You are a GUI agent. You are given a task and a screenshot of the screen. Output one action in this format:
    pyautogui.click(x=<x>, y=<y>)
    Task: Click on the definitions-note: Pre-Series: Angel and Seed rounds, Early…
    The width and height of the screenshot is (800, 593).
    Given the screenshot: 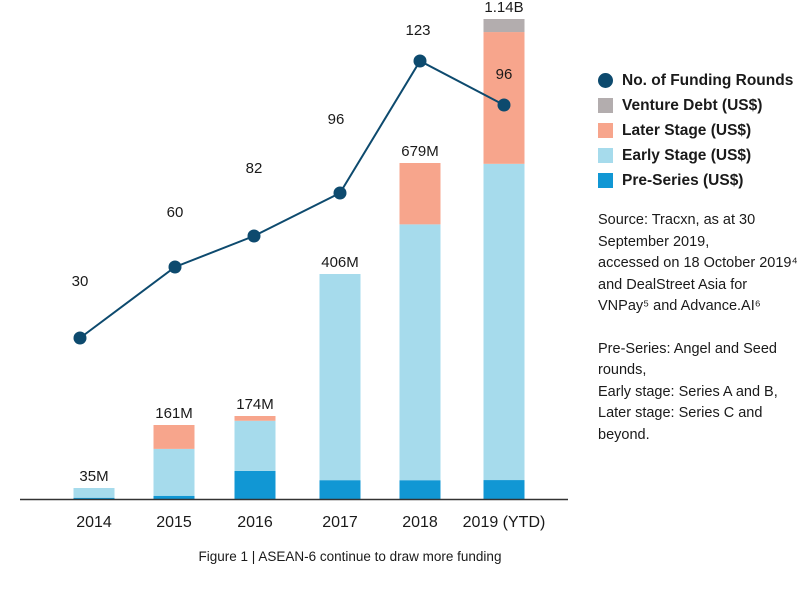 What is the action you would take?
    pyautogui.click(x=688, y=391)
    